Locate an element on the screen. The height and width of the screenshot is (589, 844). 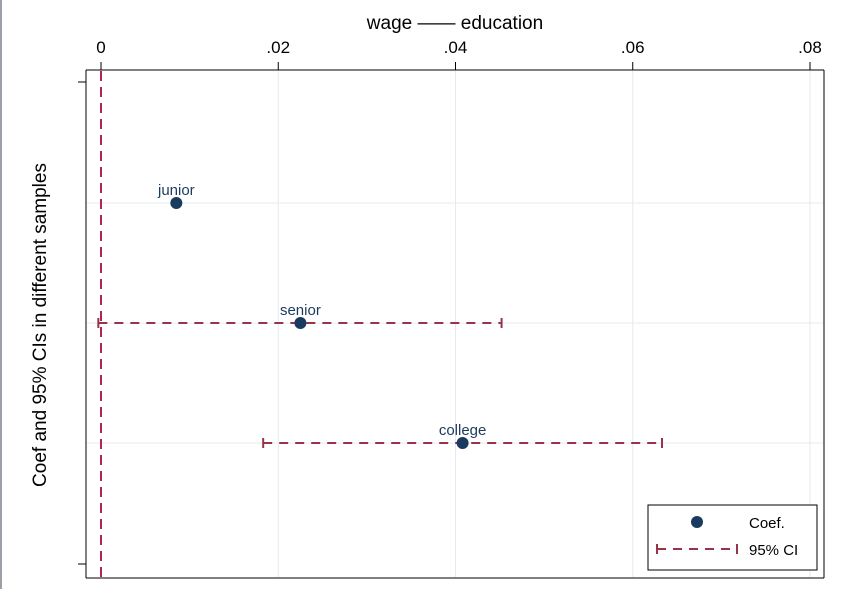
legend-coef-label: Coef. is located at coordinates (767, 523).